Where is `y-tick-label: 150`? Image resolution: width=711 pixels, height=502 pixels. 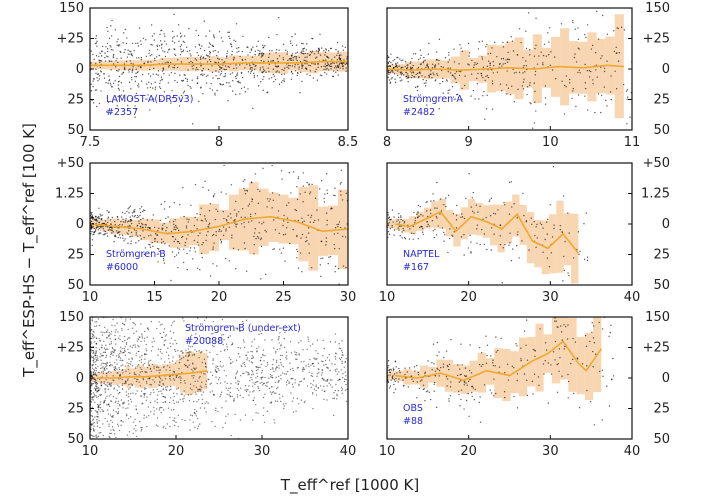
y-tick-label: 150 is located at coordinates (657, 317).